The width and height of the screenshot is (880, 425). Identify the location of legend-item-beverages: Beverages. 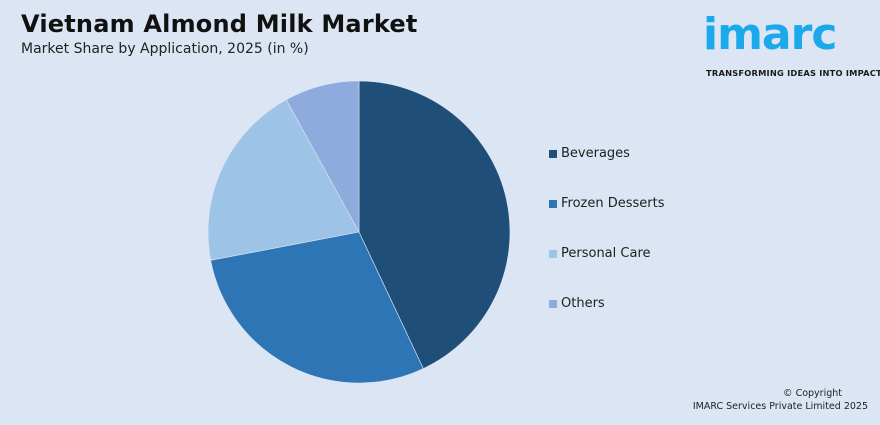
(589, 153).